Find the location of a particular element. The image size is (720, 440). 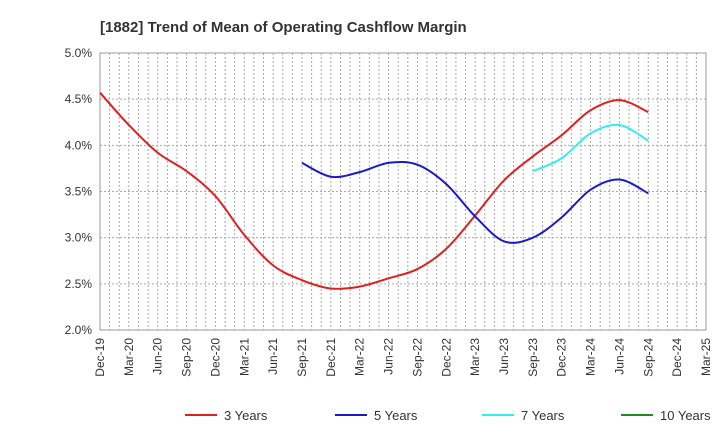

y-axis-ticks: 2.0% 2.5% 3.0% 3.5% 4.0% 4.5% 5.0% is located at coordinates (79, 191).